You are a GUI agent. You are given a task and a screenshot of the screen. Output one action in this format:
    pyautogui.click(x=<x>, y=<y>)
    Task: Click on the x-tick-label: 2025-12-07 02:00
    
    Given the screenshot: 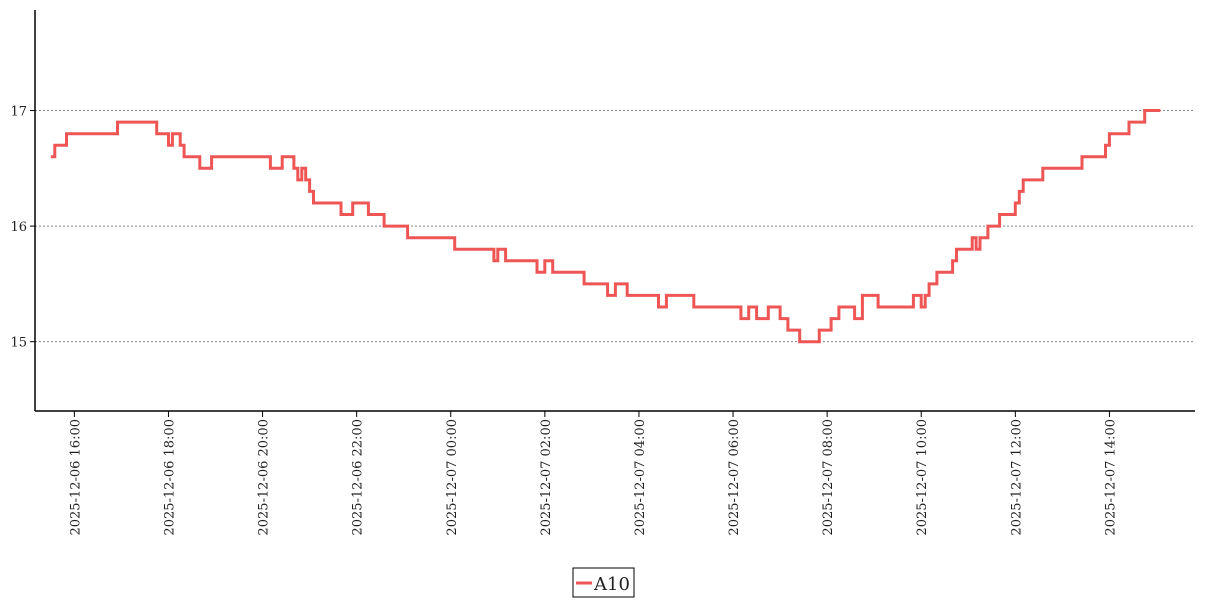 What is the action you would take?
    pyautogui.click(x=546, y=477)
    